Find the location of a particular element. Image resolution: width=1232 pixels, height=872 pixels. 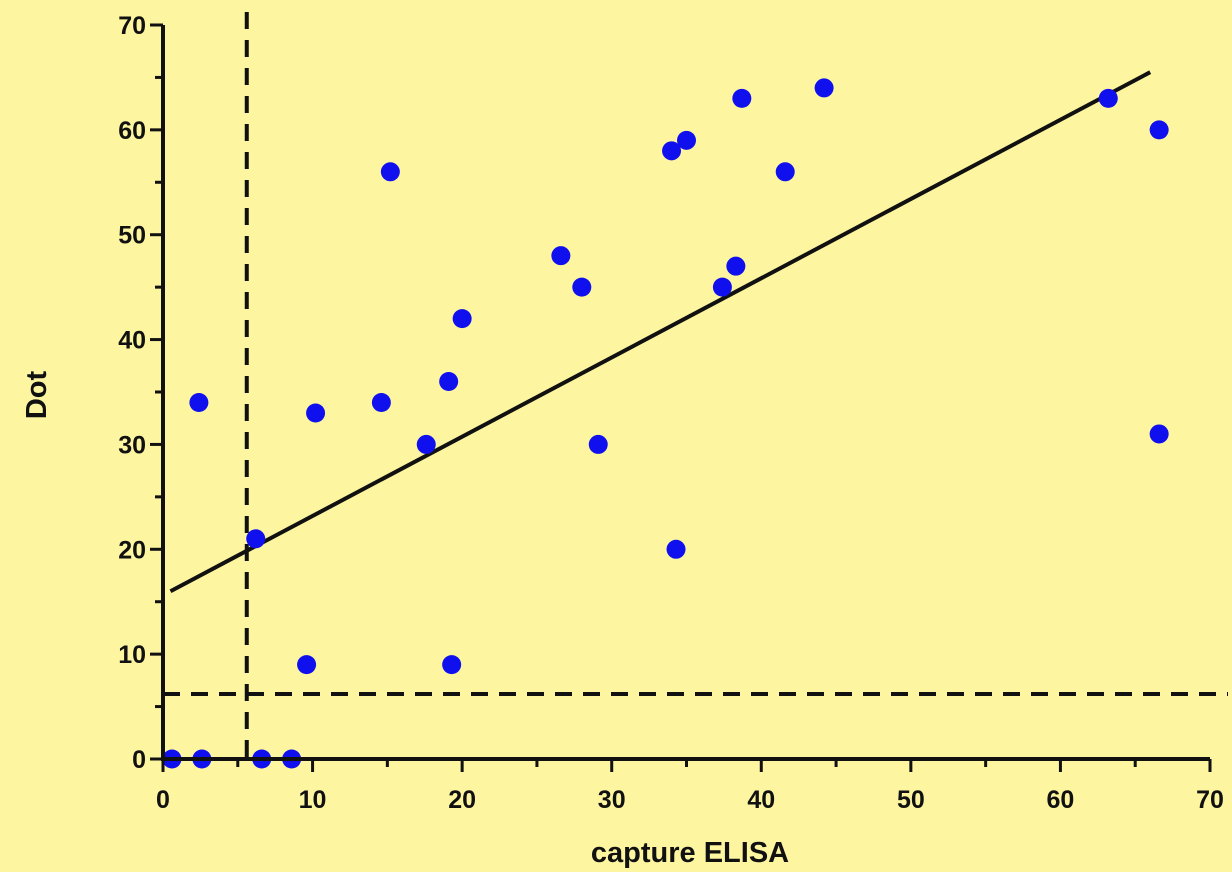

x-tick-label-50: 50 is located at coordinates (911, 800).